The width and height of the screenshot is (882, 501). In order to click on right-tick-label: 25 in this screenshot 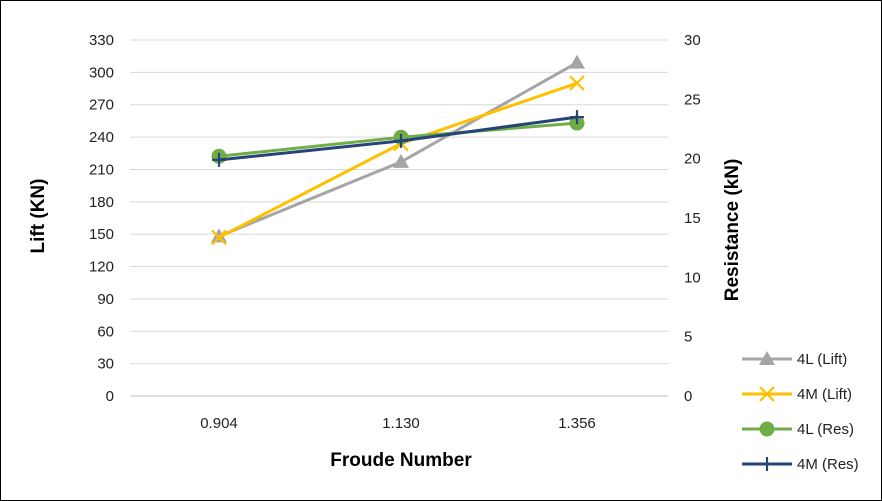, I will do `click(692, 99)`.